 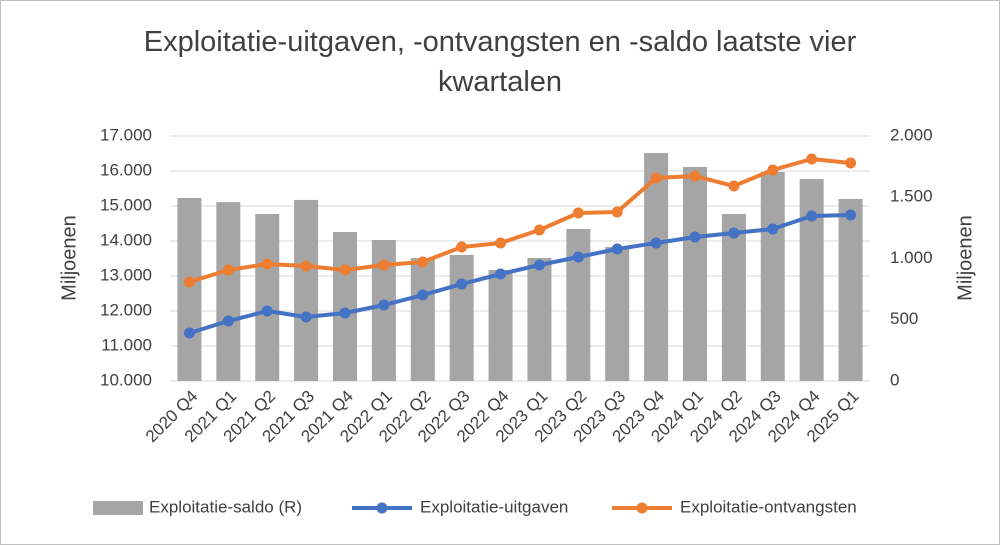 What do you see at coordinates (126, 169) in the screenshot?
I see `y-tick-label: 16.000` at bounding box center [126, 169].